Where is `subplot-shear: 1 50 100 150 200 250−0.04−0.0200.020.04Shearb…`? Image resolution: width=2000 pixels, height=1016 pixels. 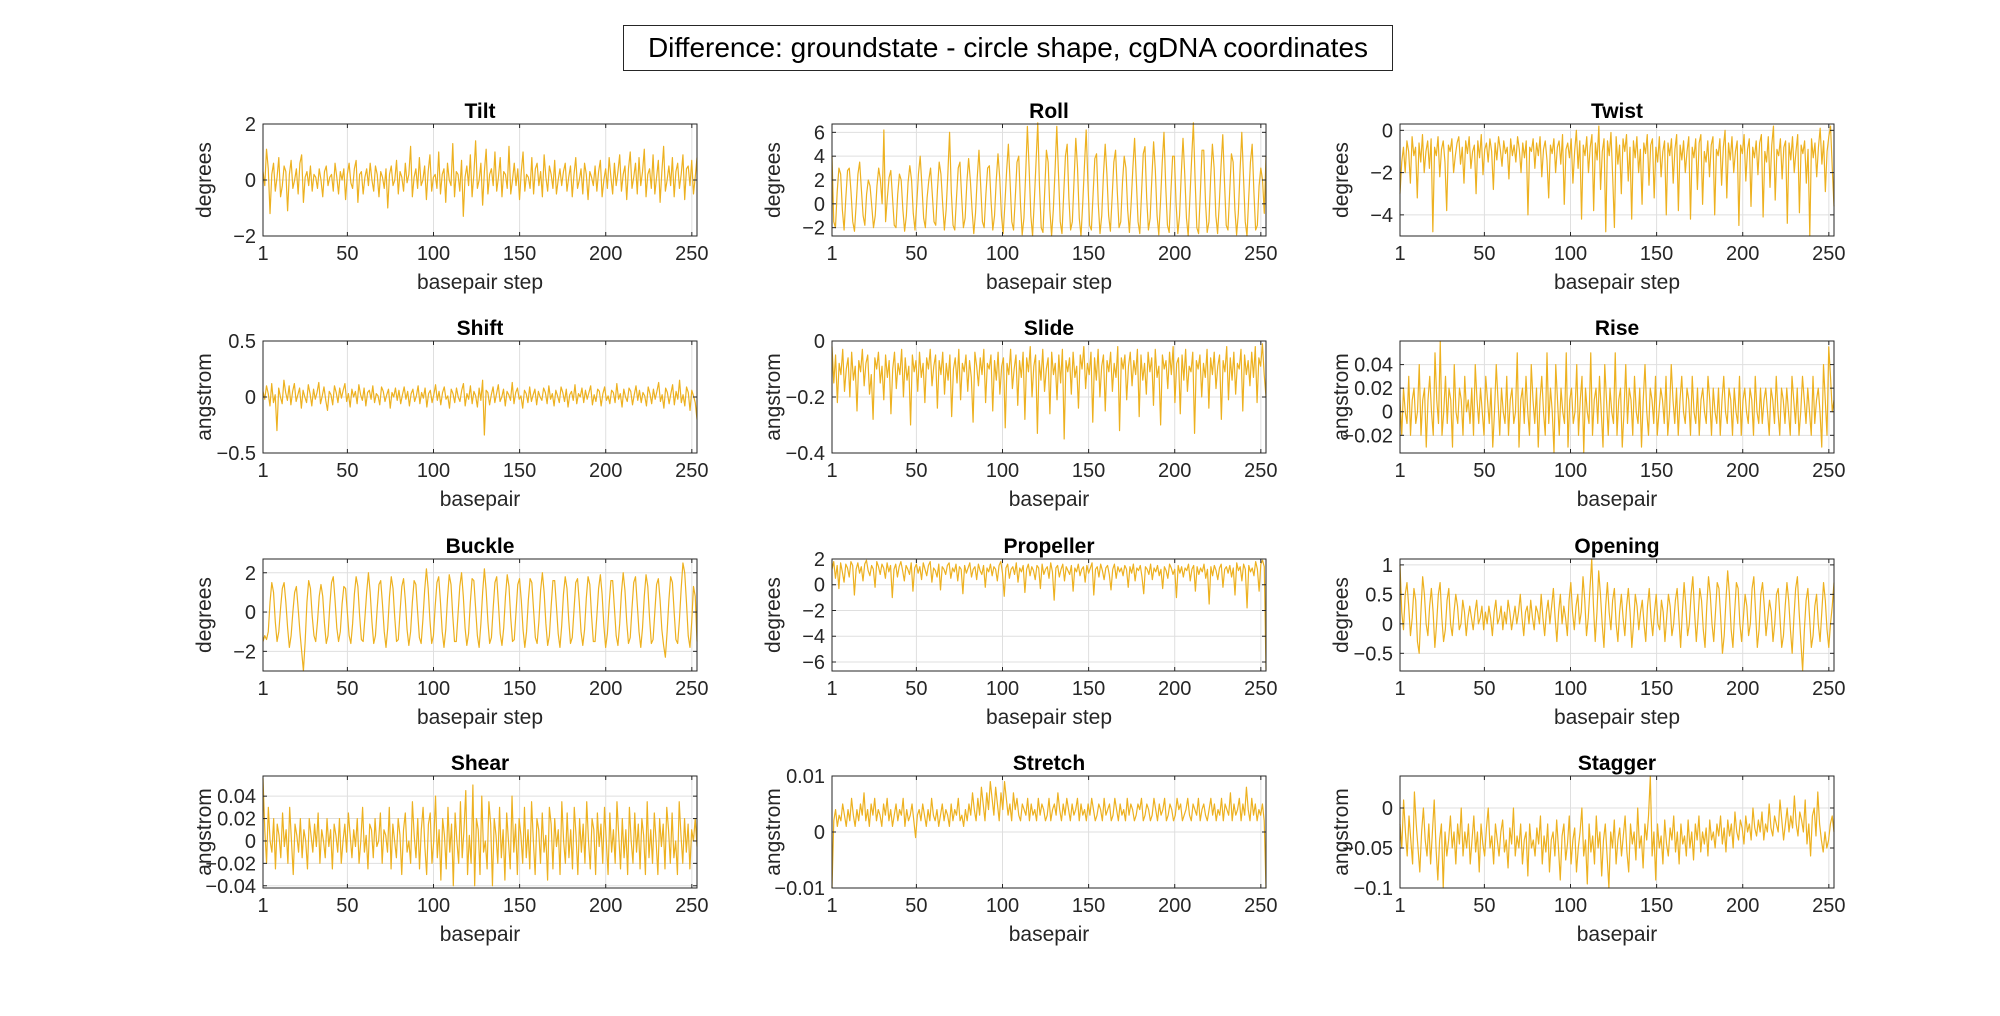
subplot-shear: 1 50 100 150 200 250−0.04−0.0200.020.04Shearb… is located at coordinates (451, 849).